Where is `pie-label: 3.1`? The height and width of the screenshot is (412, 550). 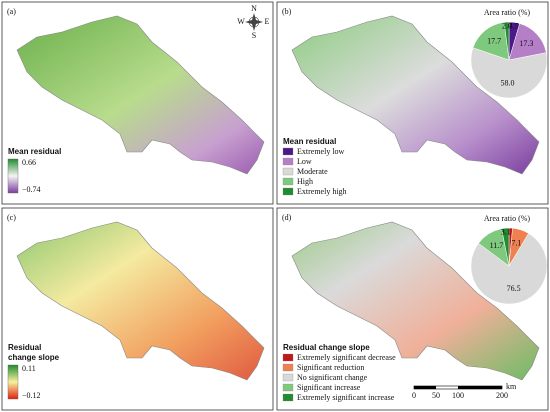
pie-label: 3.1 is located at coordinates (506, 232).